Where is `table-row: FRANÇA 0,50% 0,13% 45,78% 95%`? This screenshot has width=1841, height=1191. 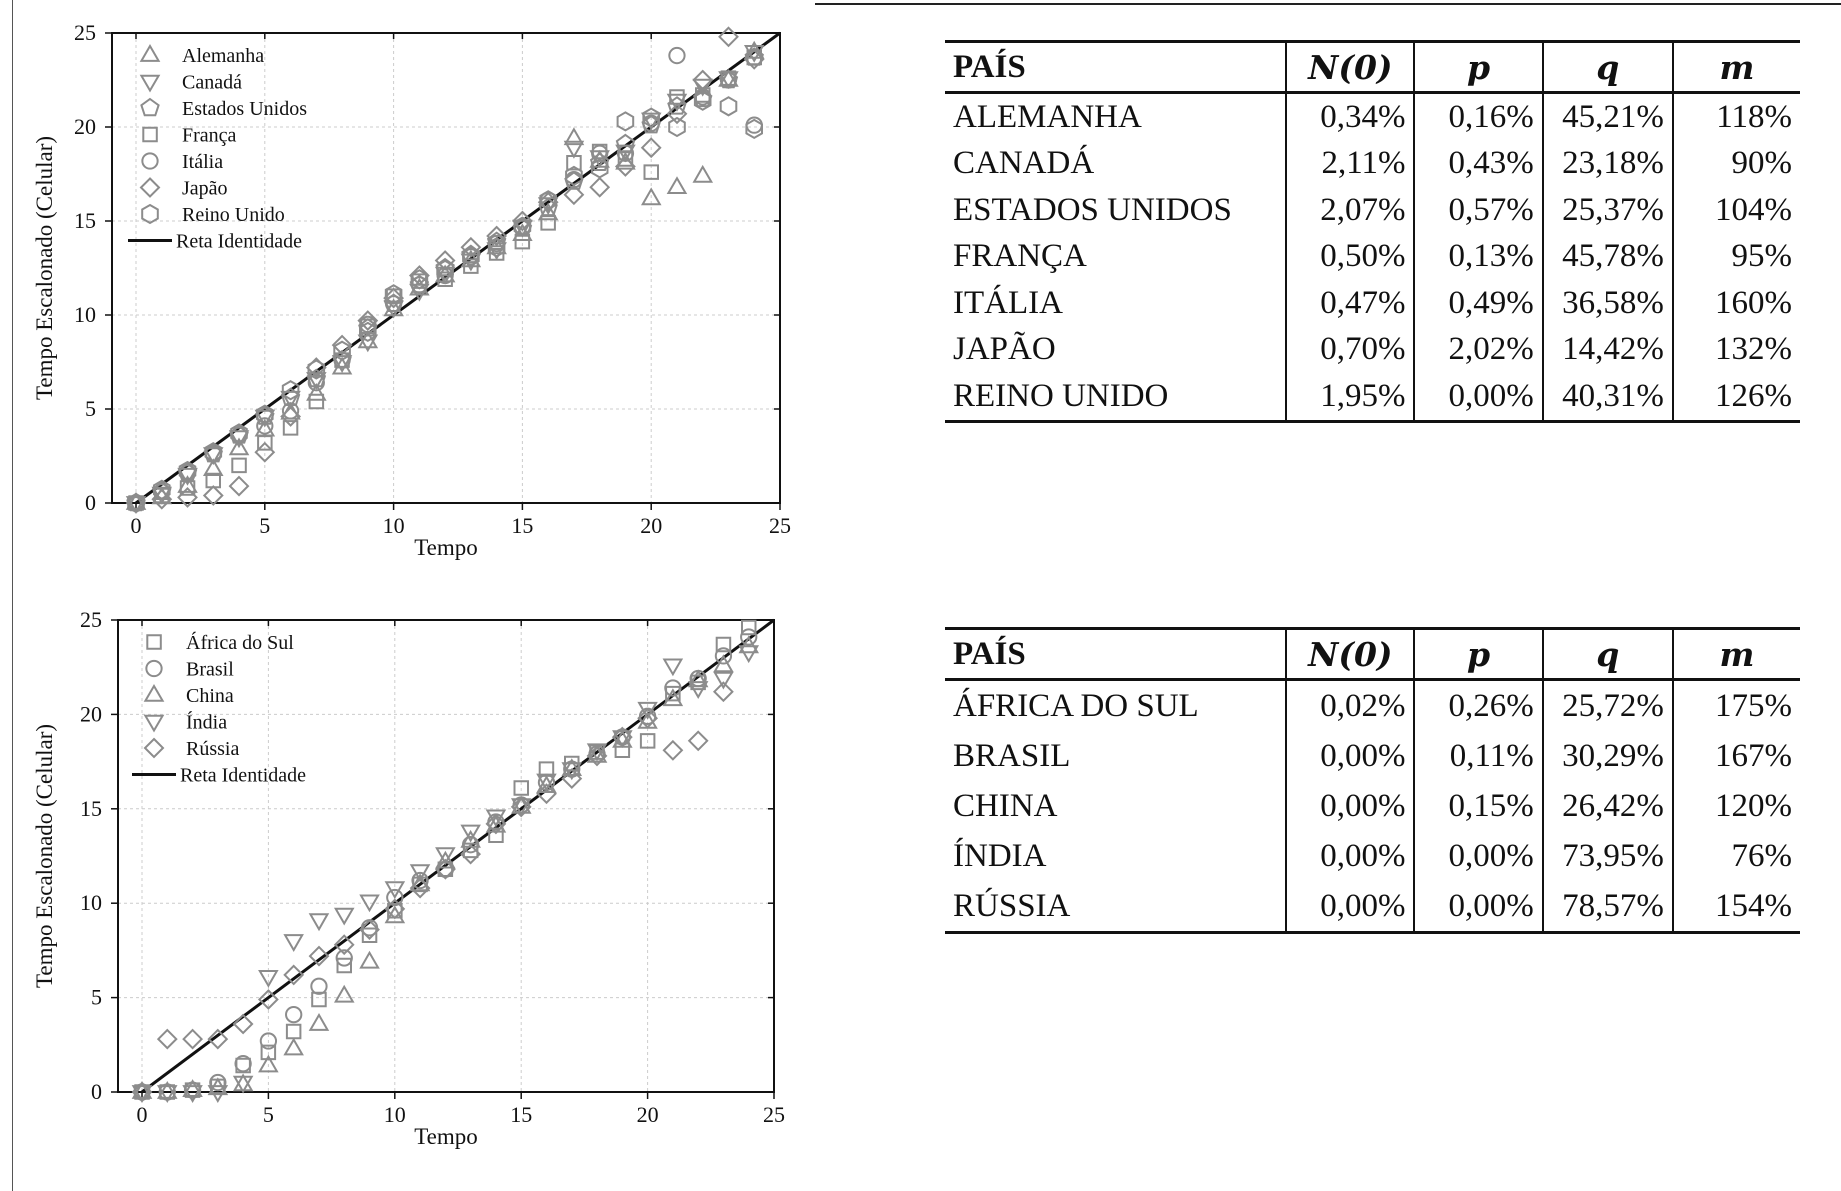
table-row: FRANÇA 0,50% 0,13% 45,78% 95% is located at coordinates (1372, 256).